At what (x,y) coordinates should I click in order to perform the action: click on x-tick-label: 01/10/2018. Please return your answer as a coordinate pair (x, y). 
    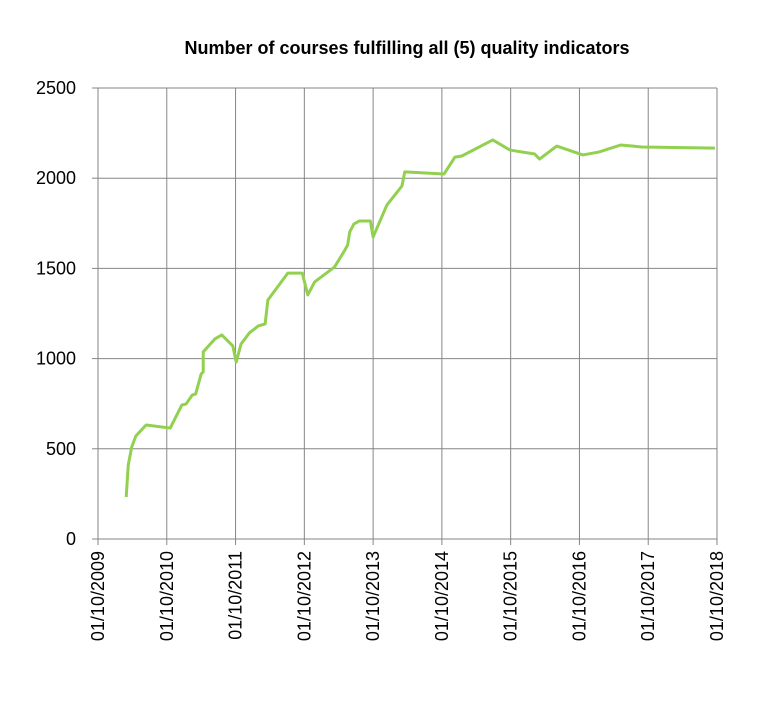
    Looking at the image, I should click on (717, 596).